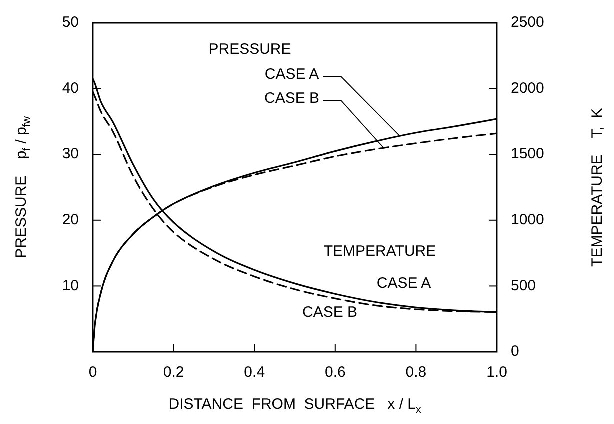 Image resolution: width=614 pixels, height=424 pixels. What do you see at coordinates (255, 373) in the screenshot?
I see `x-tick-label: 0.4` at bounding box center [255, 373].